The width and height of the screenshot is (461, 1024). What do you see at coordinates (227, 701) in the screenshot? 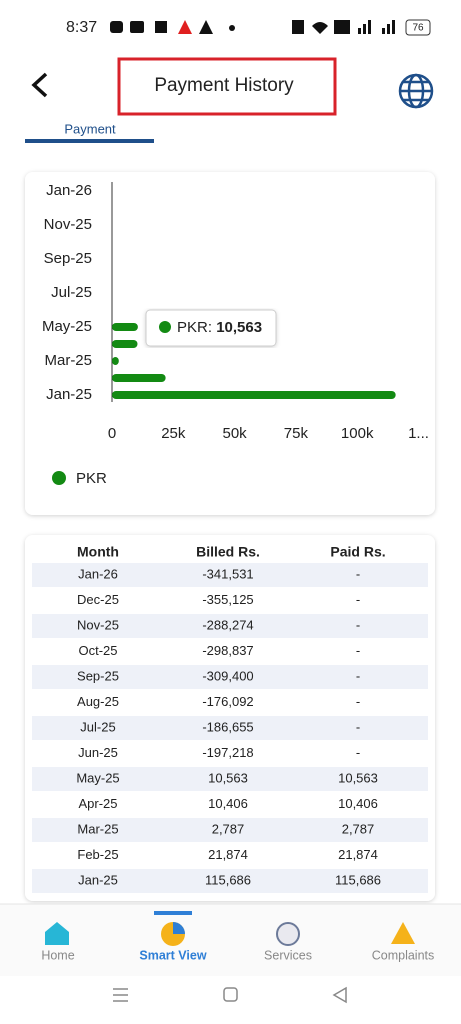
I see `table-cell: -176,092` at bounding box center [227, 701].